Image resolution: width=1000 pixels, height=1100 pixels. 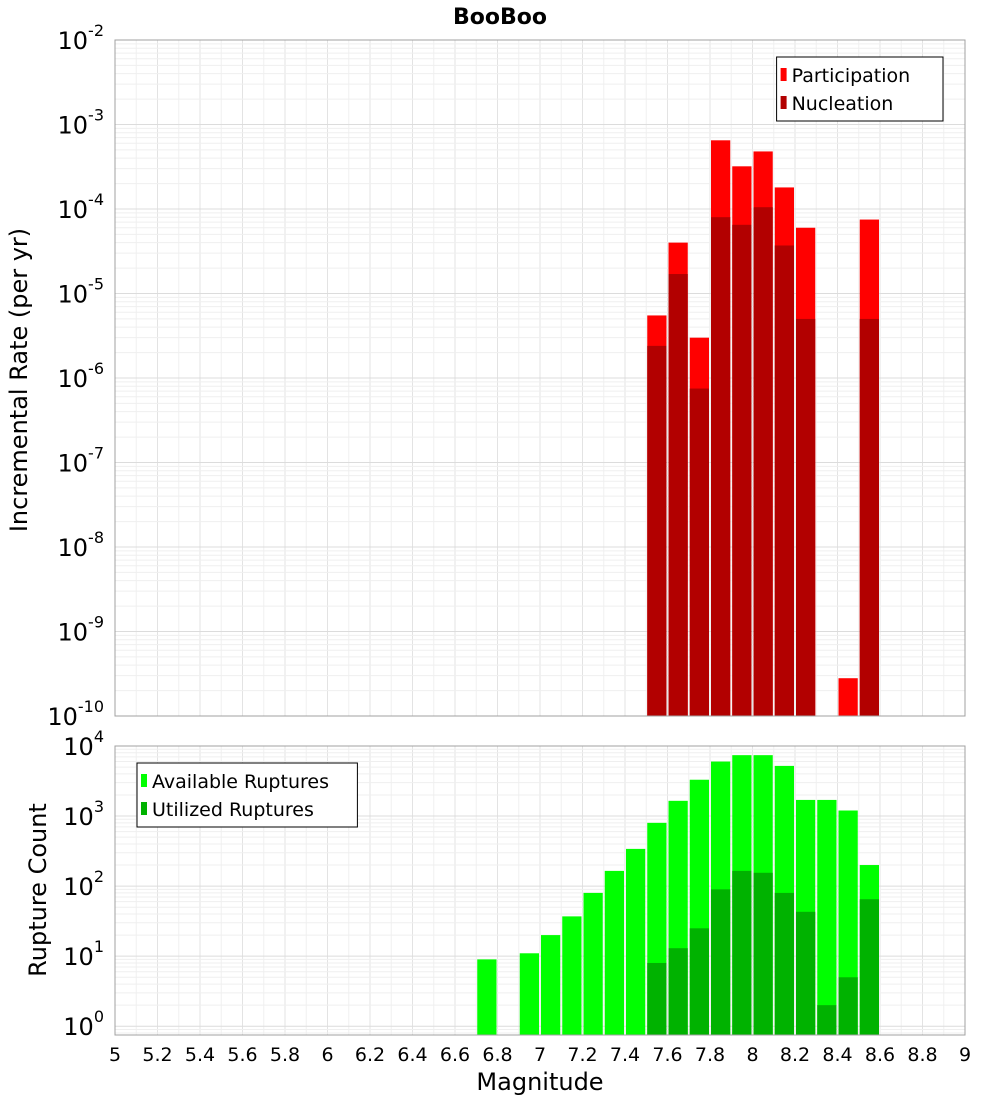 I want to click on x-tick-label: 8.4, so click(x=837, y=1055).